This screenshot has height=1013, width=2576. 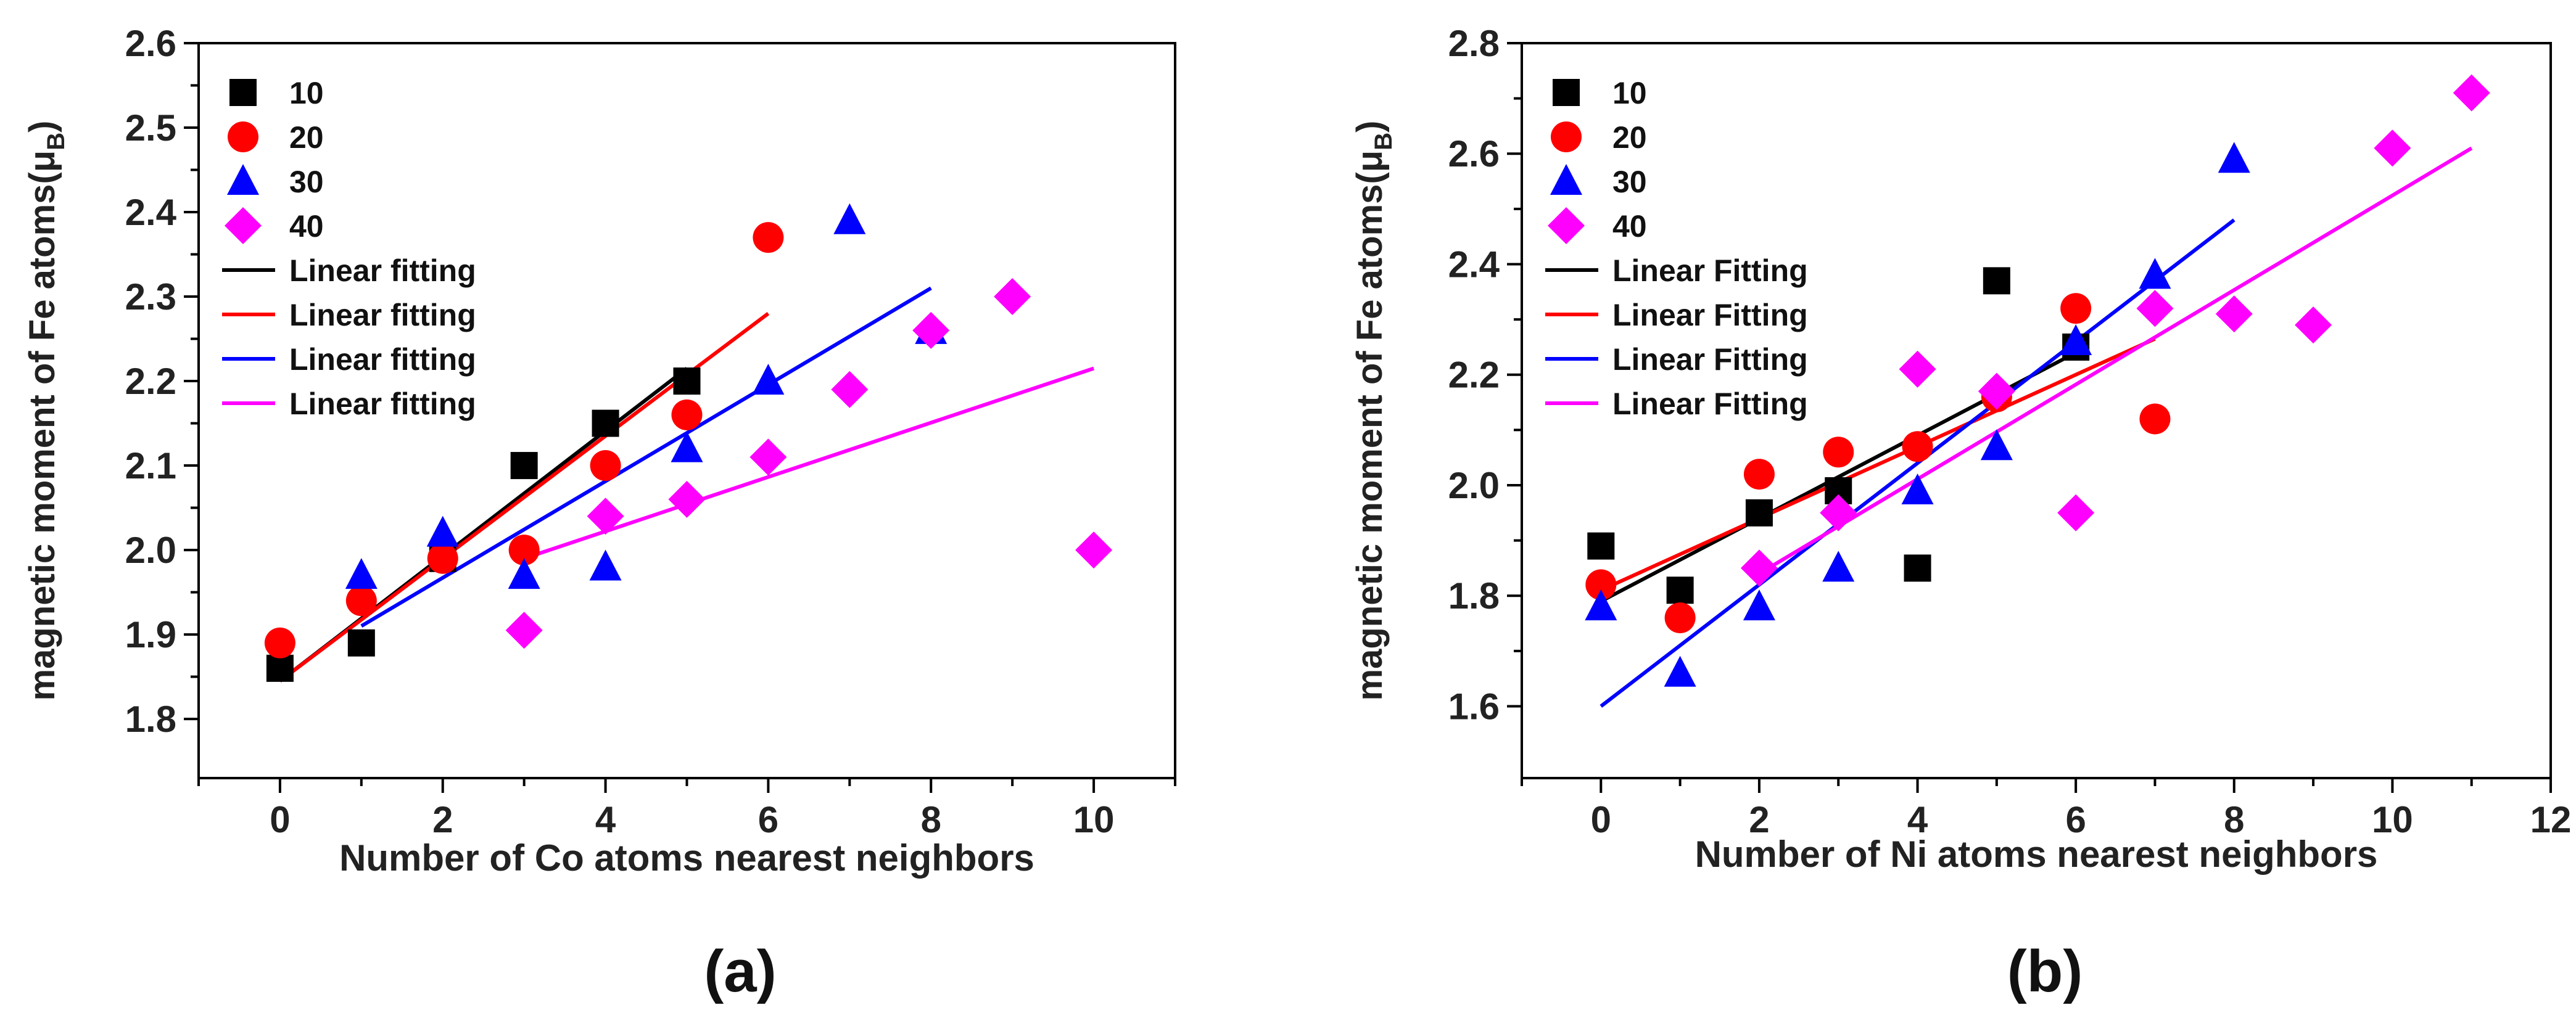 I want to click on x-axis-title: Number of Co atoms nearest neighbors, so click(x=686, y=858).